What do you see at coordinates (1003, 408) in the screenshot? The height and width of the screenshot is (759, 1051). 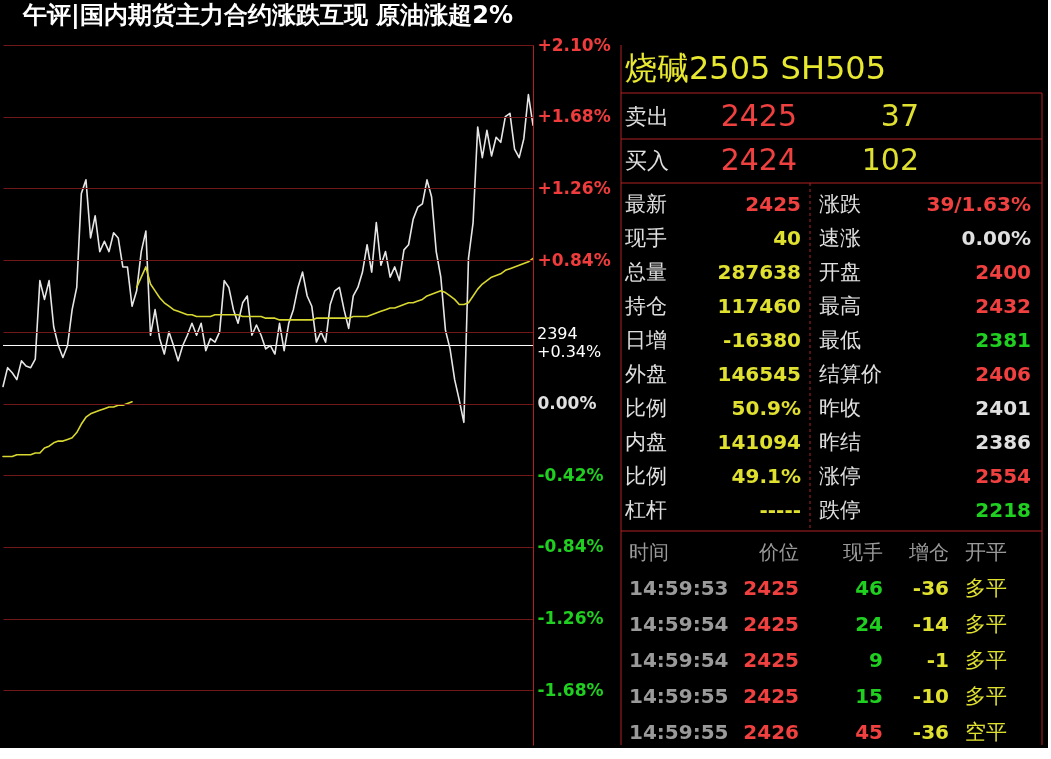 I see `text: 2401` at bounding box center [1003, 408].